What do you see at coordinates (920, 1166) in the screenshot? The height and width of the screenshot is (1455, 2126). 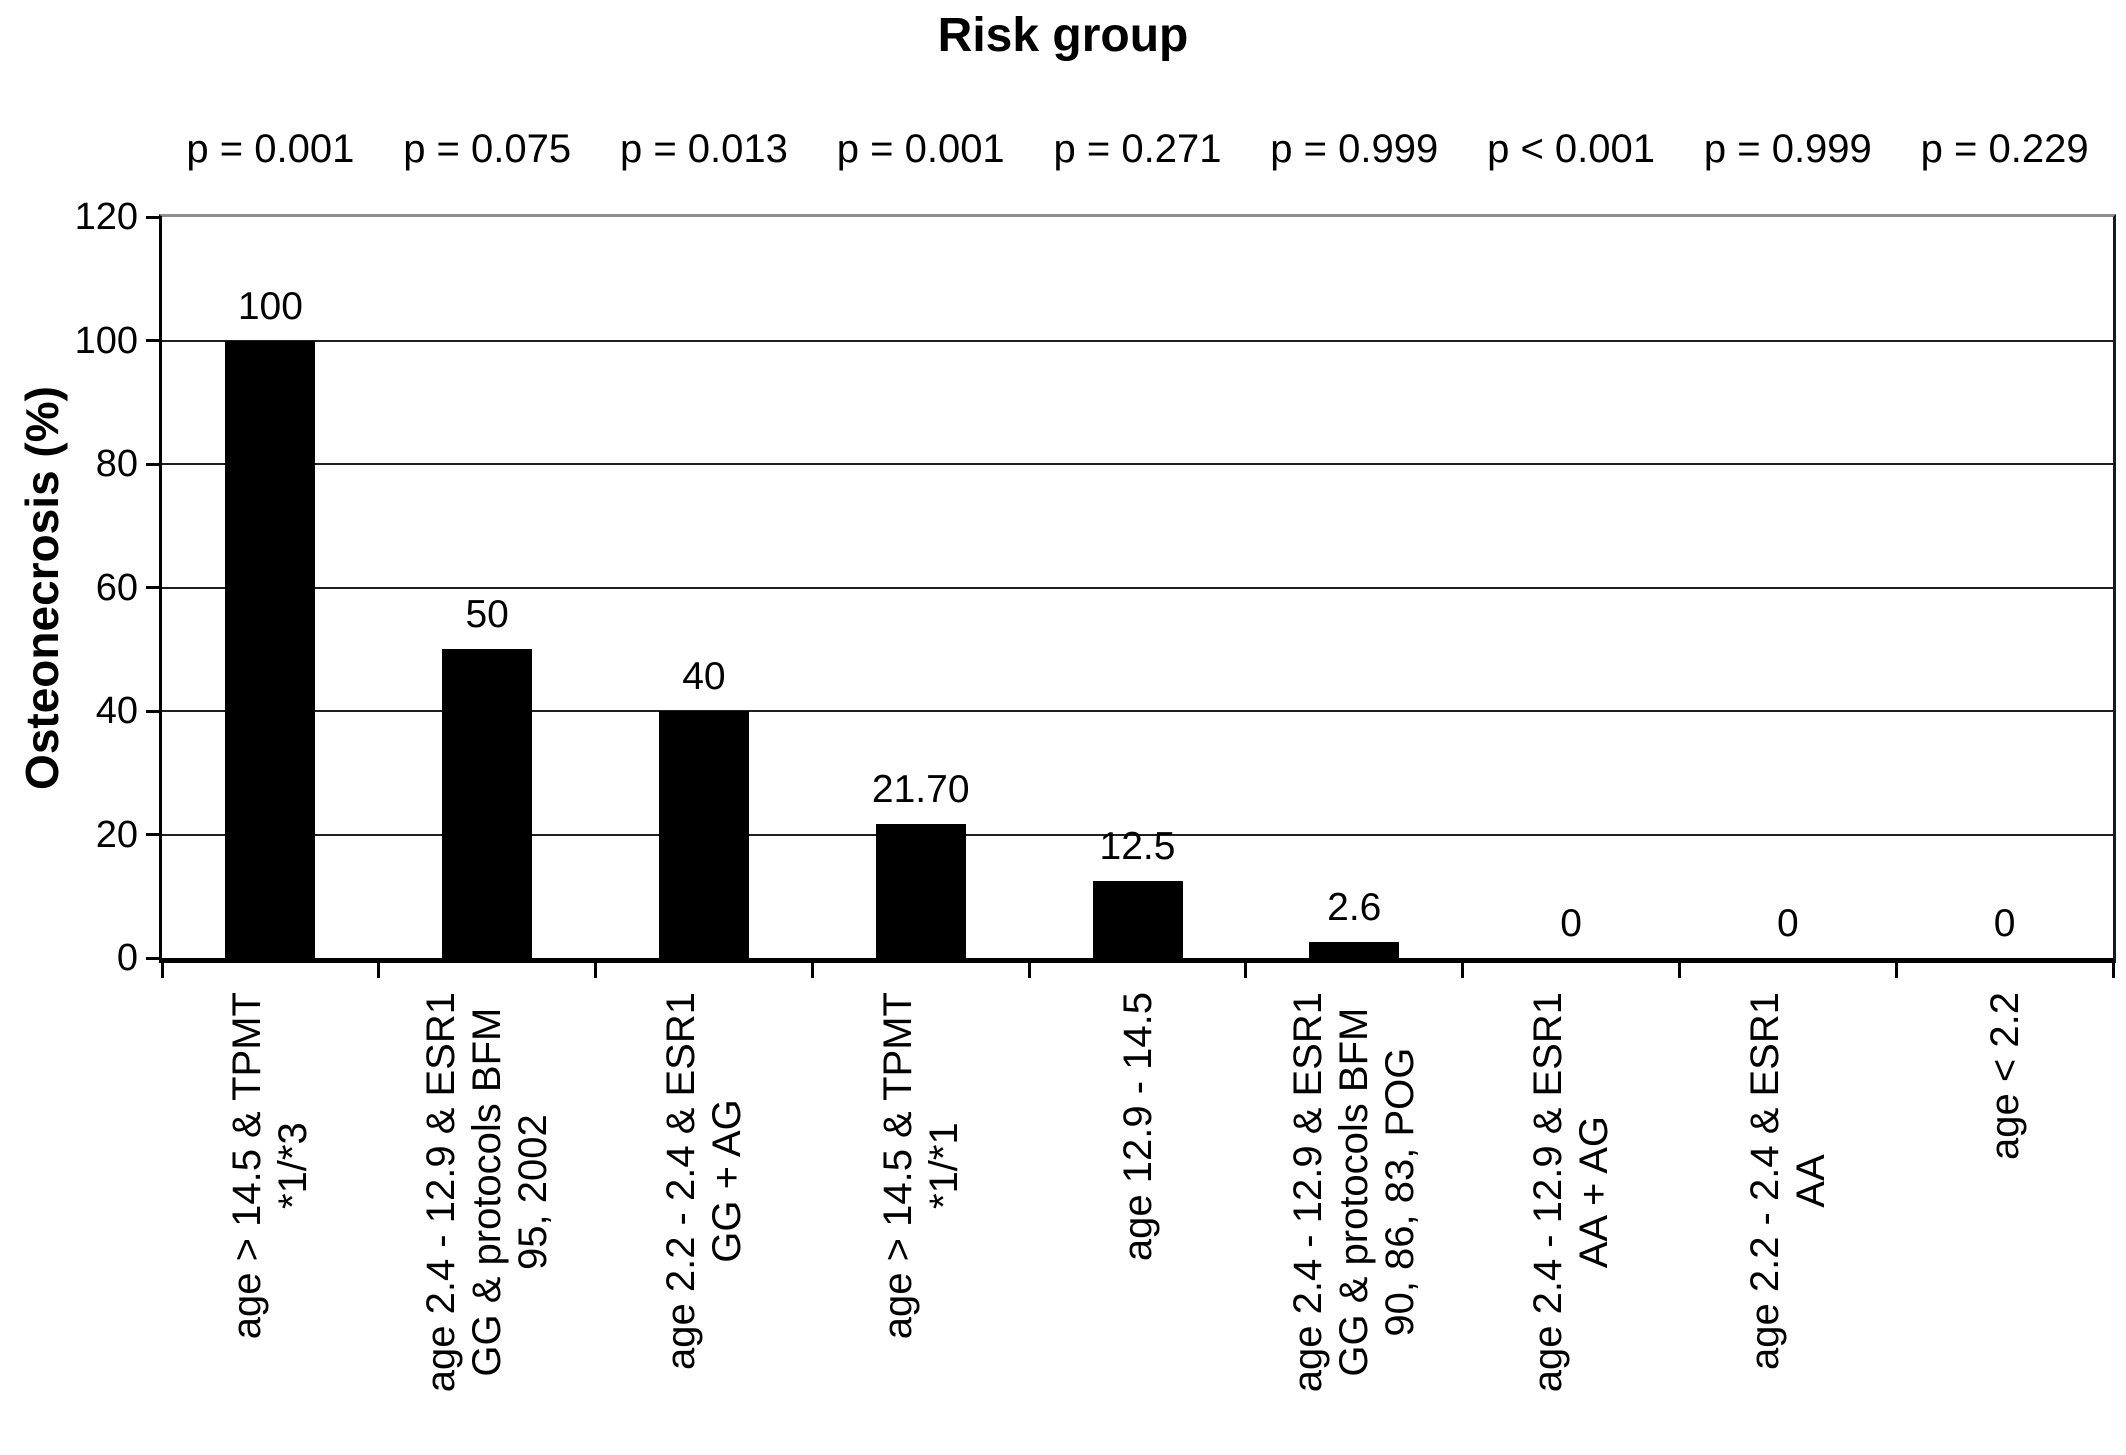 I see `x-category-label: age > 14.5 & TPMT *1/*1` at bounding box center [920, 1166].